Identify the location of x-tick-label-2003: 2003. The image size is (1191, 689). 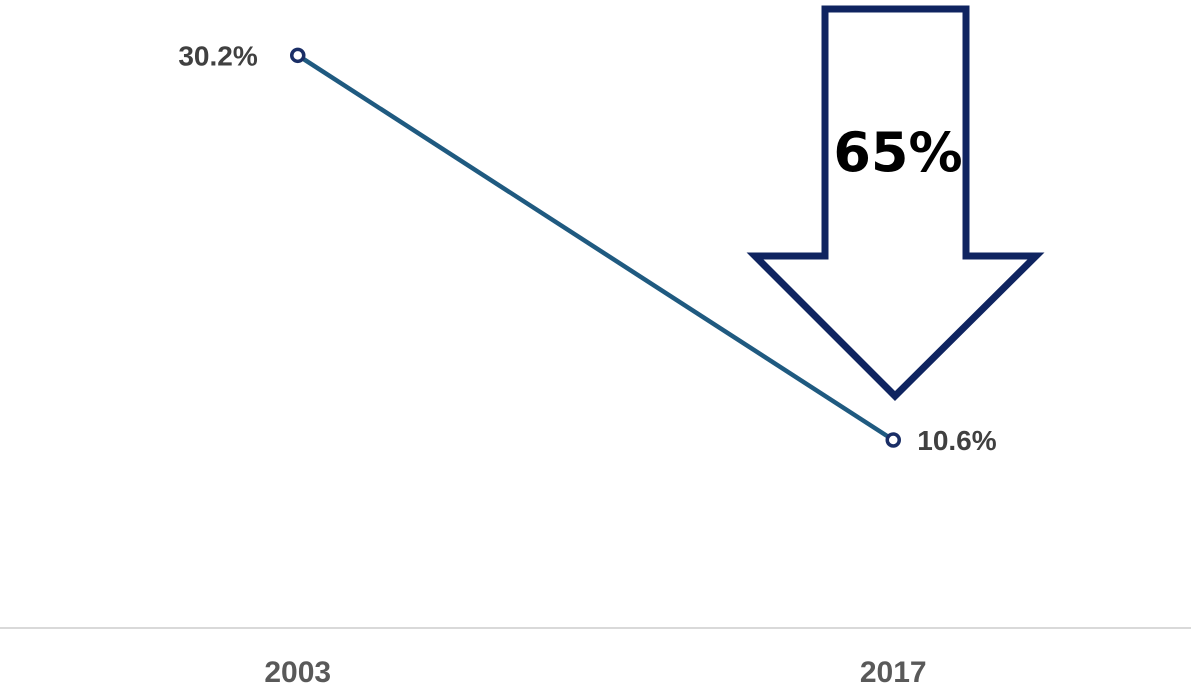
(297, 672).